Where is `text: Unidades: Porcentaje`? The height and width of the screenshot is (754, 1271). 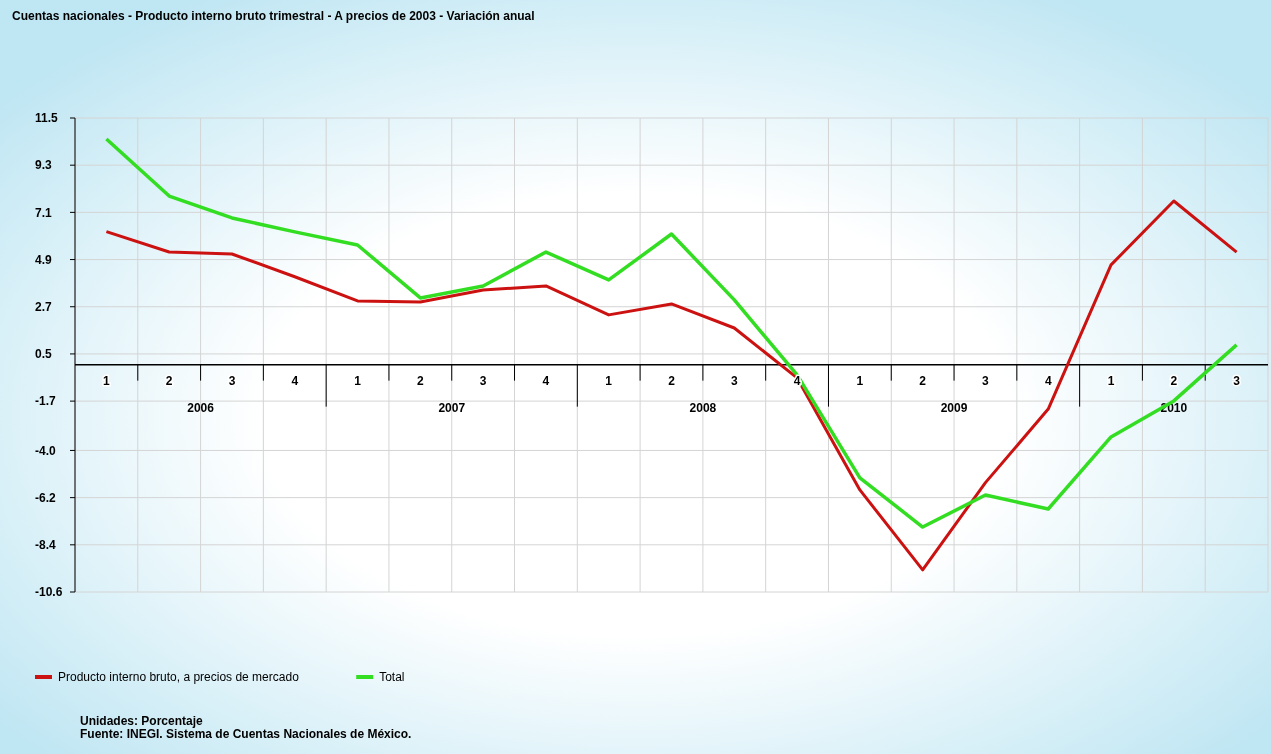 text: Unidades: Porcentaje is located at coordinates (142, 721).